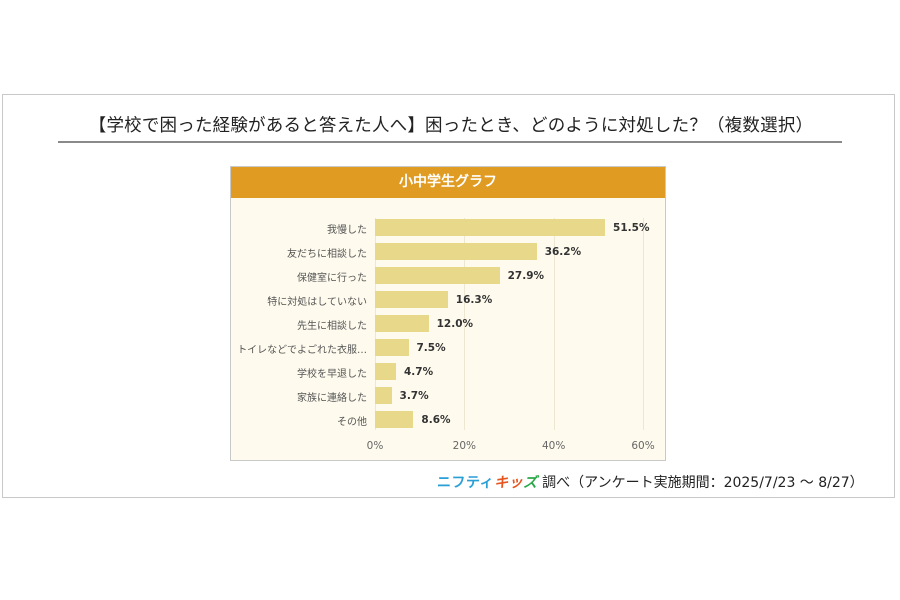 The image size is (900, 600). What do you see at coordinates (332, 278) in the screenshot?
I see `category-label: 保健室に行った` at bounding box center [332, 278].